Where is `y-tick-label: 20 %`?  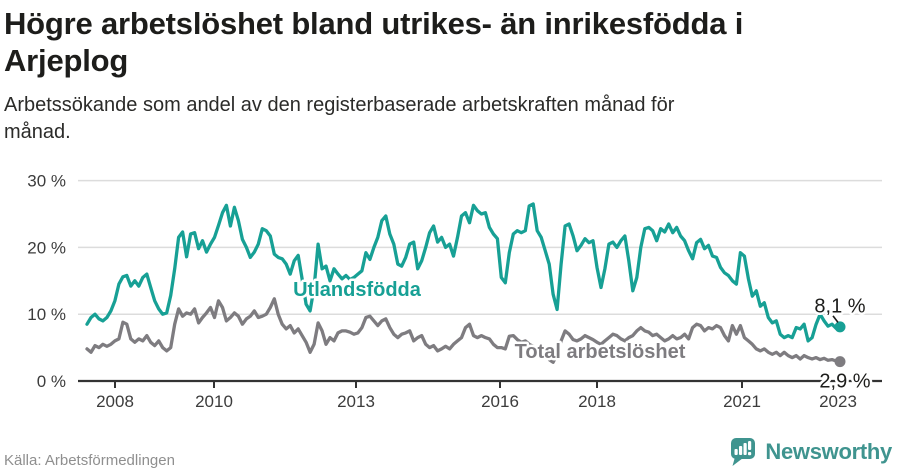
y-tick-label: 20 % is located at coordinates (46, 247).